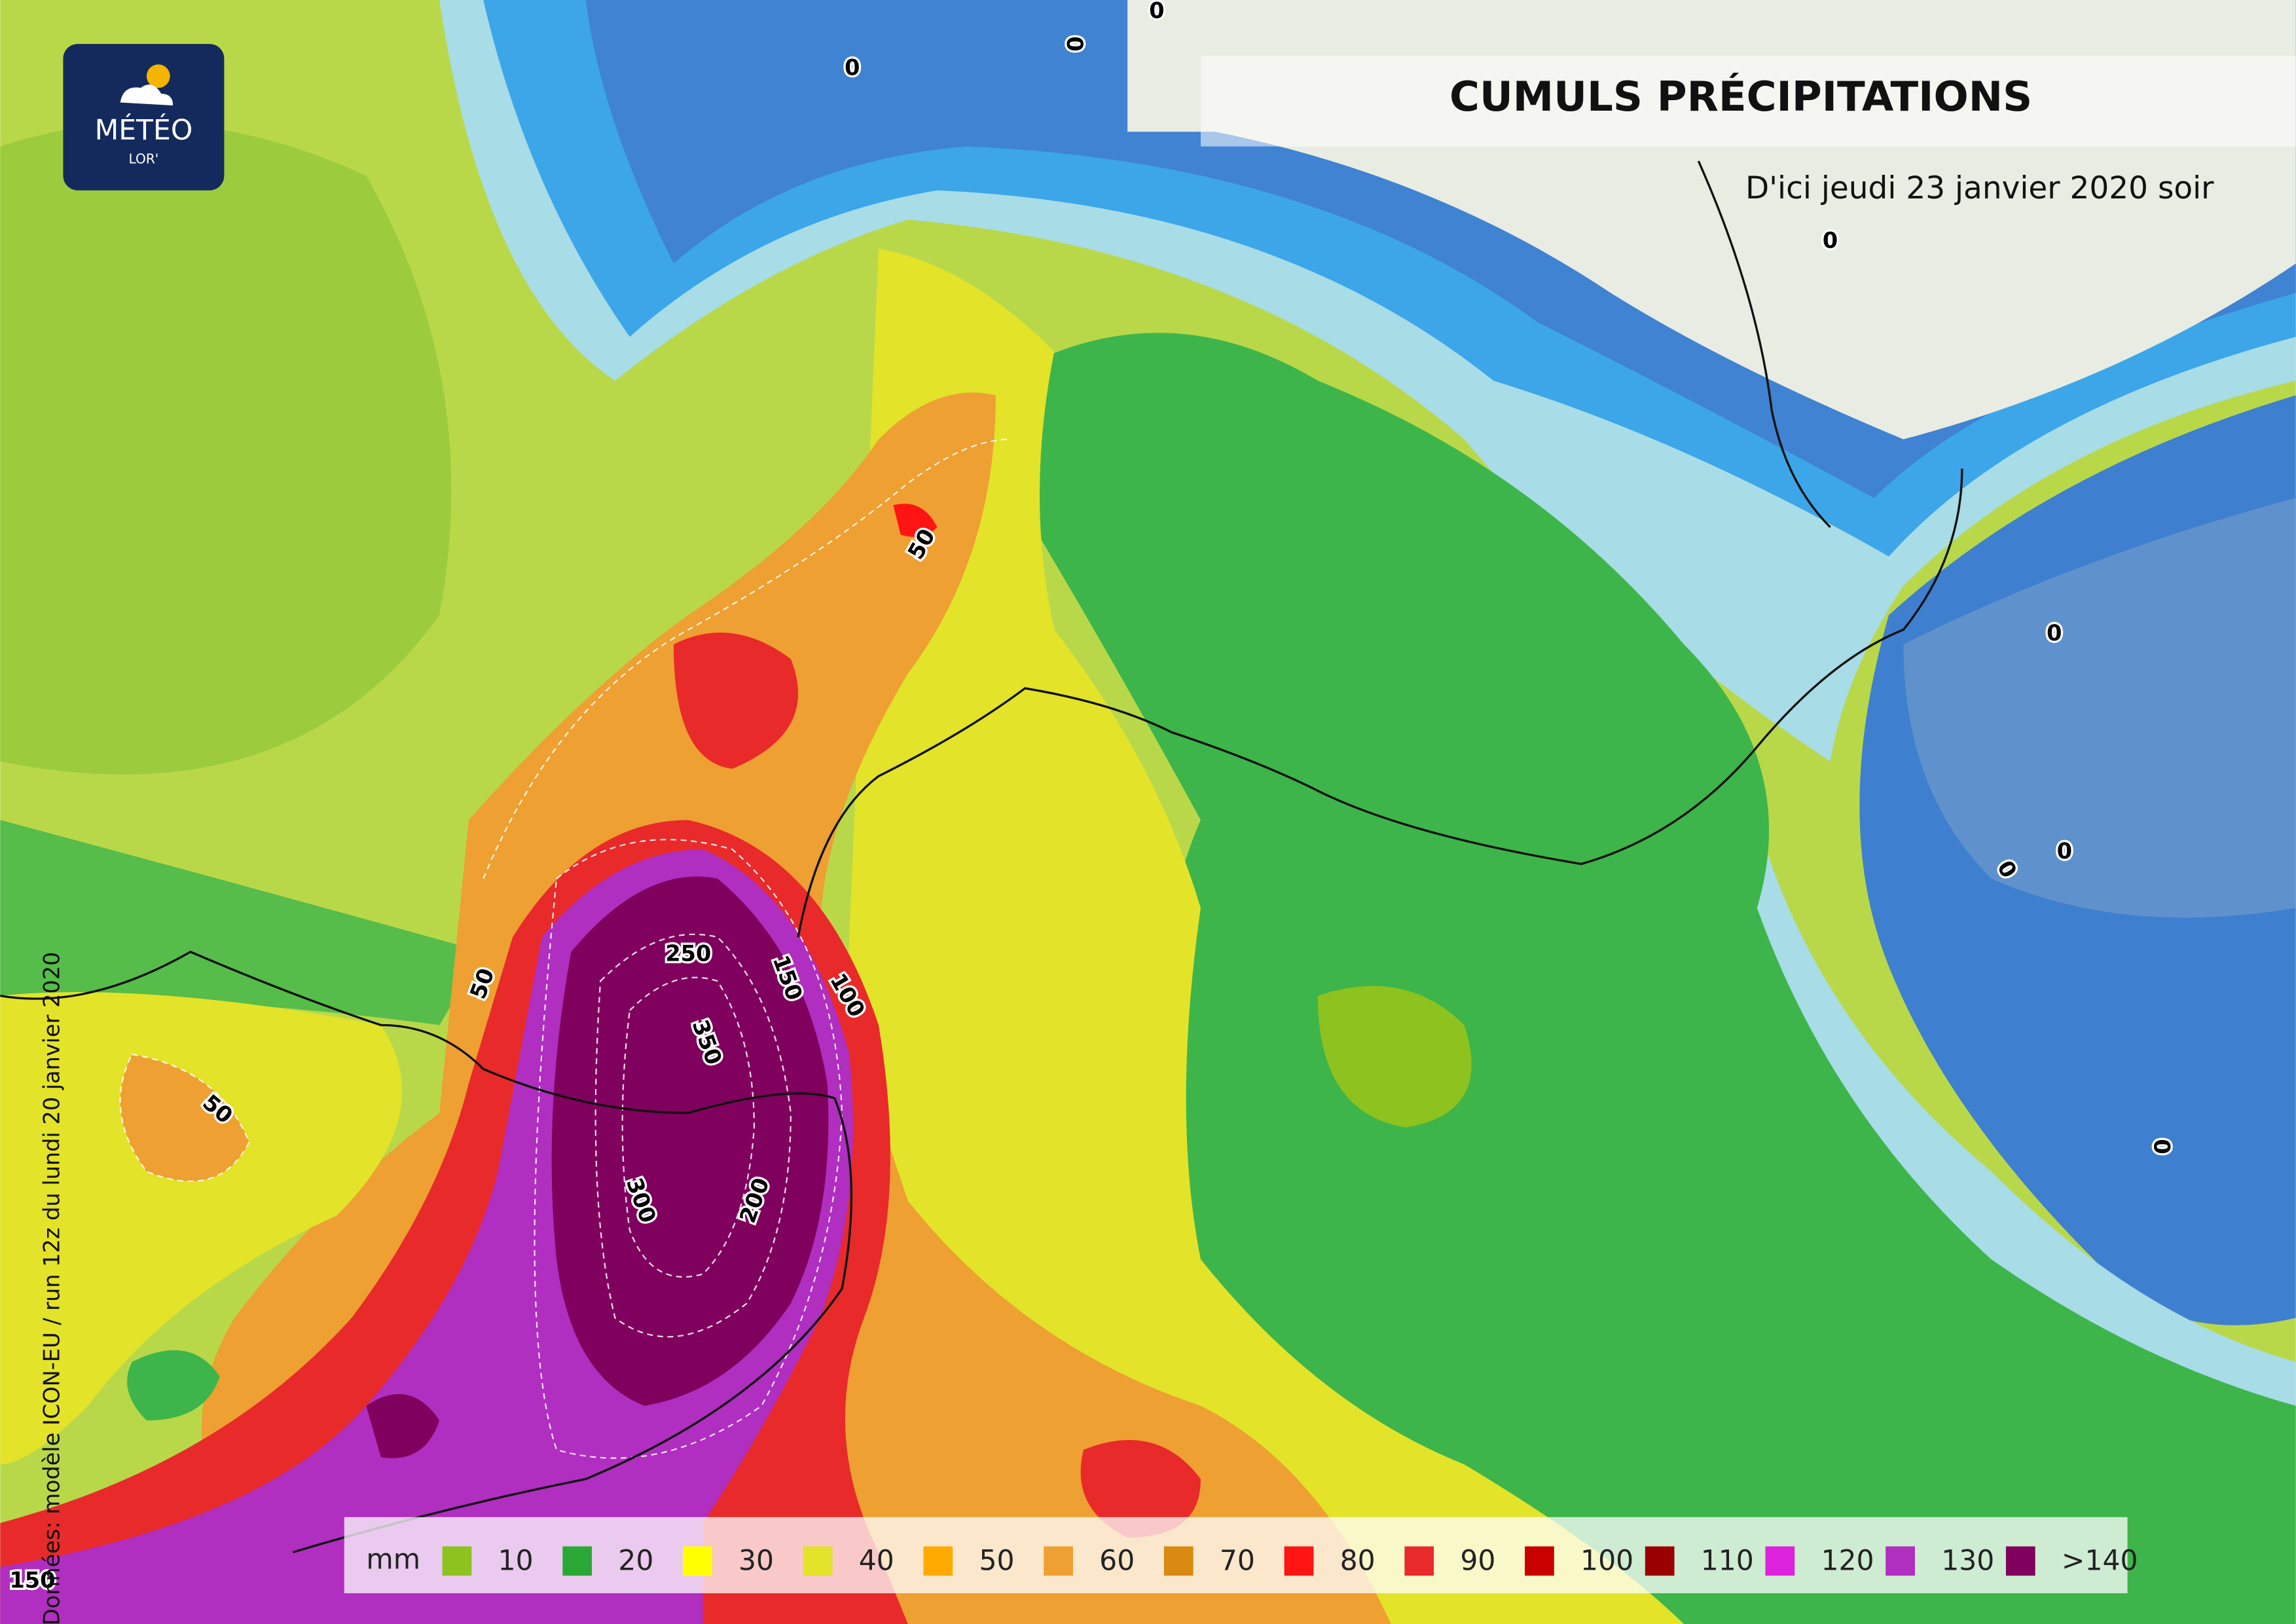 This screenshot has width=2296, height=1624. Describe the element at coordinates (144, 130) in the screenshot. I see `logo-brand: MÉTÉO` at that location.